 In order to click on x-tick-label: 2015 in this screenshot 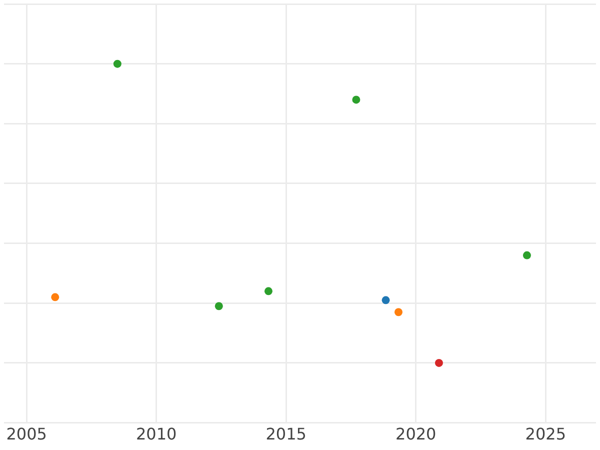, I will do `click(286, 434)`.